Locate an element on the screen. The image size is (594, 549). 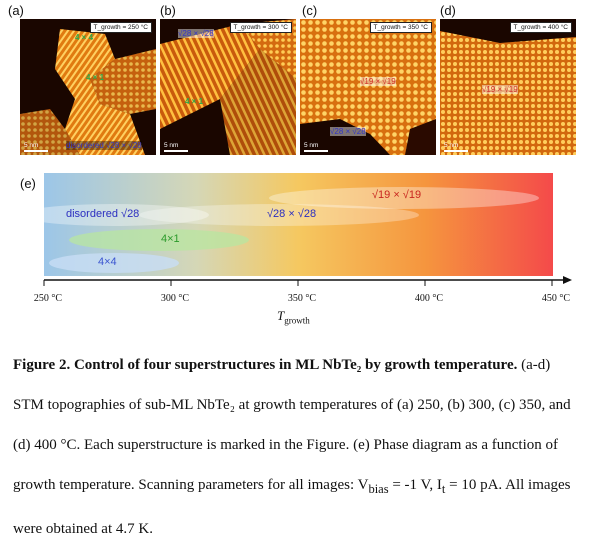
overlay-c-sqrt28: √28 × √28 is located at coordinates (348, 131).